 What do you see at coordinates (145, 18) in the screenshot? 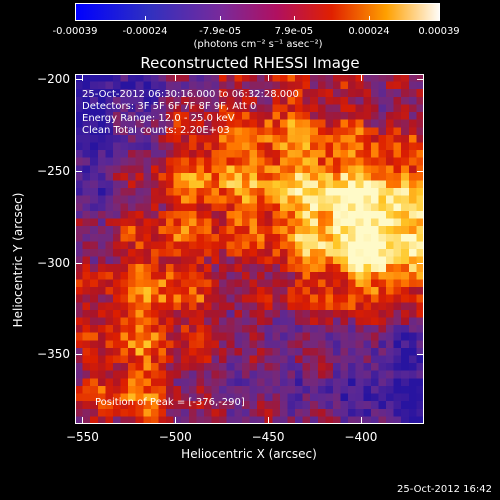
I see `colorbar-tick` at bounding box center [145, 18].